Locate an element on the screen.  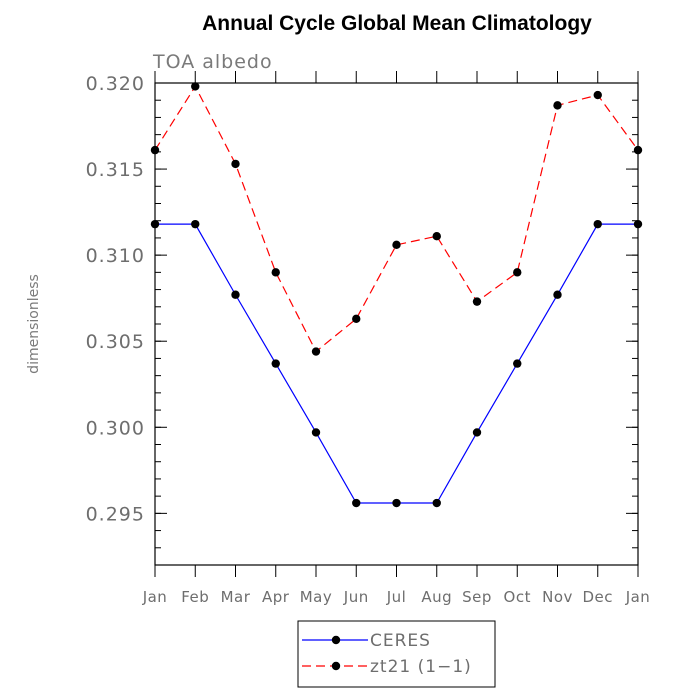
legend: CERES zt21 (1−1) is located at coordinates (396, 654).